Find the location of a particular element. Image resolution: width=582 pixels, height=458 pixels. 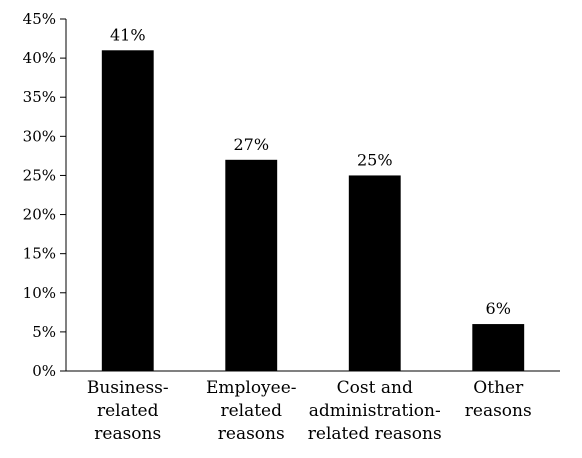

y-tick-label: 0% is located at coordinates (44, 371).